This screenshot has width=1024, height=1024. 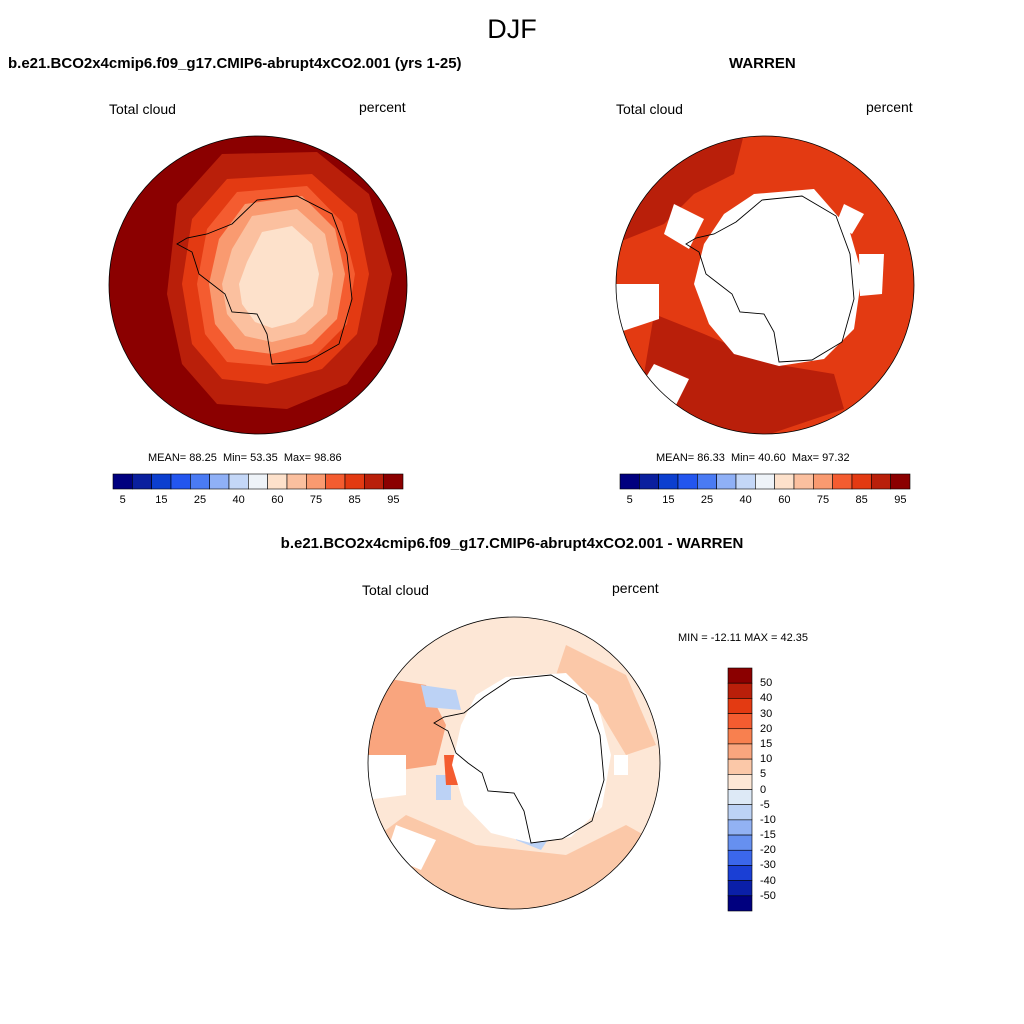 What do you see at coordinates (766, 683) in the screenshot?
I see `colorbar-3-tick-label: 50` at bounding box center [766, 683].